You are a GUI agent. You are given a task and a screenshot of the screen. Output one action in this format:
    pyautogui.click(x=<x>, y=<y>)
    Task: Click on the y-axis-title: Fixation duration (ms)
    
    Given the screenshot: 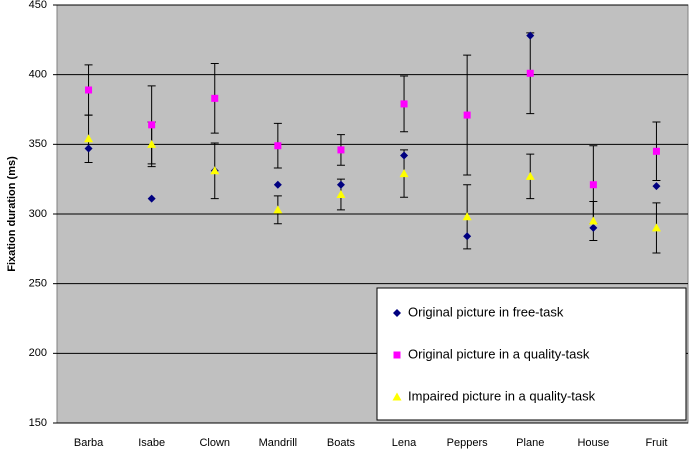 What is the action you would take?
    pyautogui.click(x=12, y=214)
    